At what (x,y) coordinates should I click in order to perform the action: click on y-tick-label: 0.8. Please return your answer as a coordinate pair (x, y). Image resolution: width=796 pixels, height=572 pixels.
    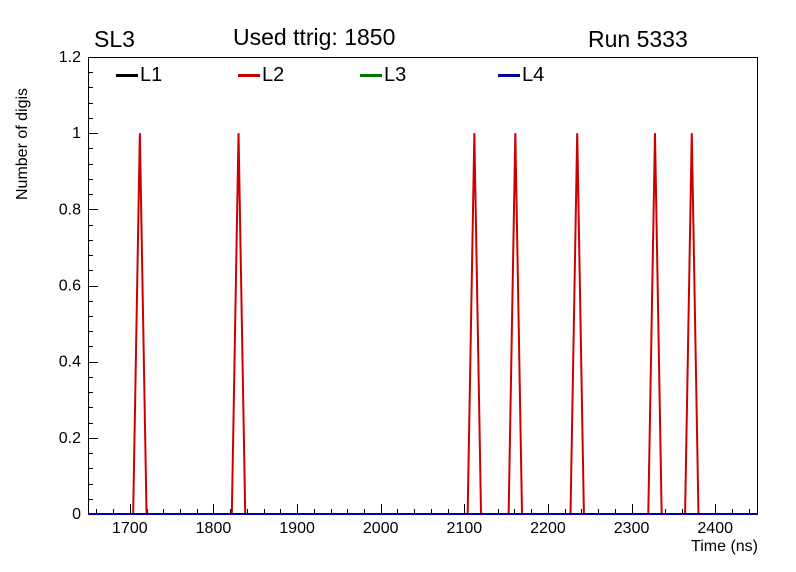
    Looking at the image, I should click on (70, 209).